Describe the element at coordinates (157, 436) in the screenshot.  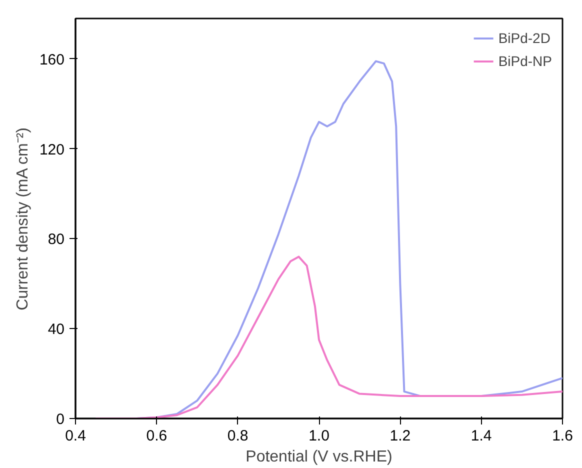
I see `x-tick-label: 0.6` at that location.